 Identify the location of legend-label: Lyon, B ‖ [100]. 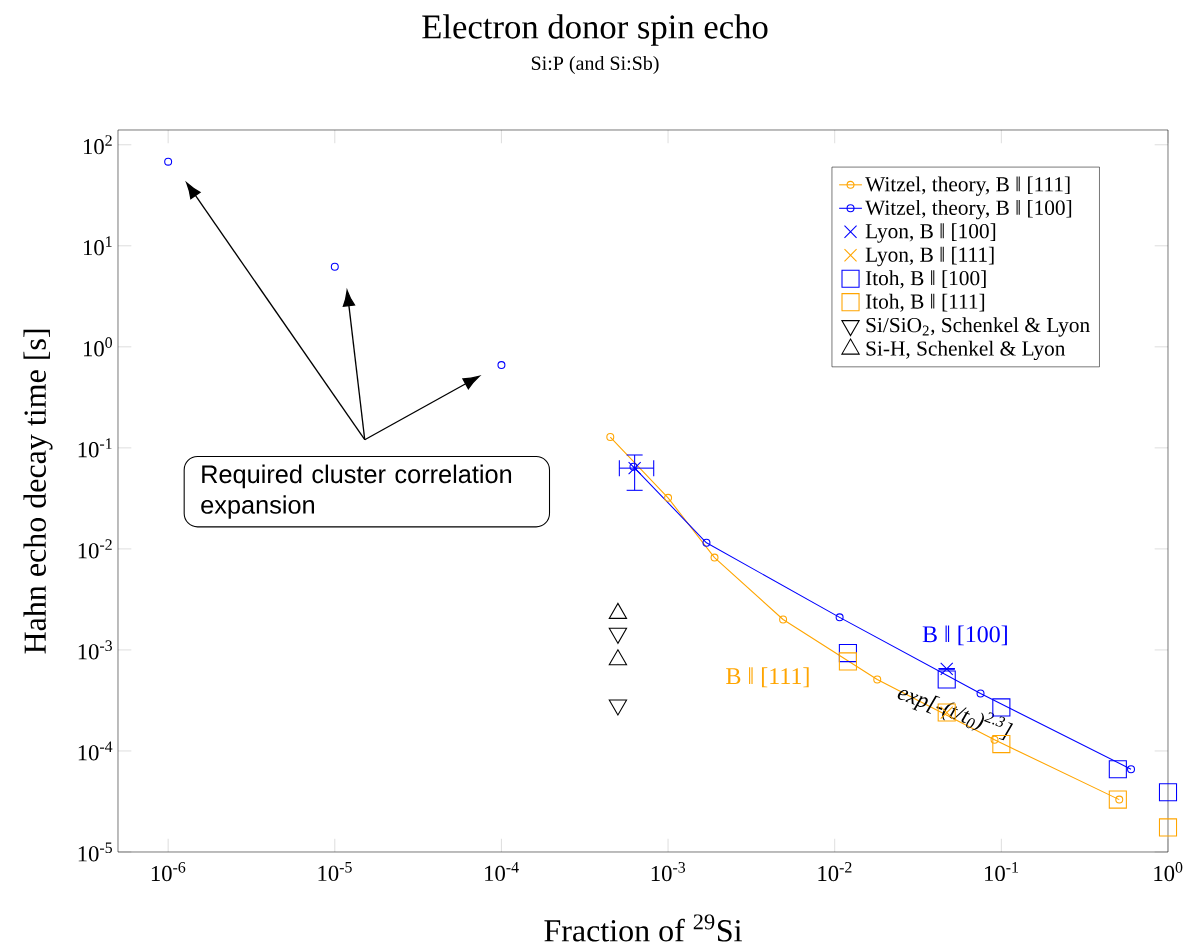
(930, 233).